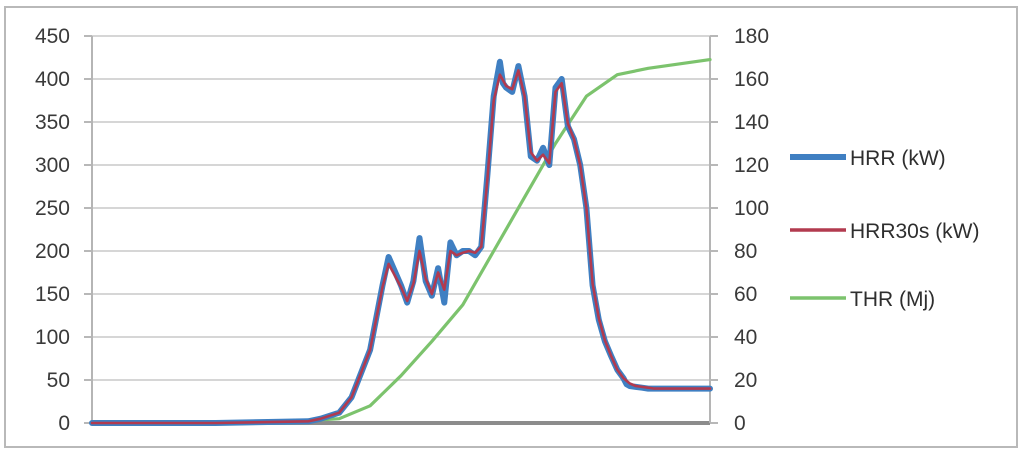 This screenshot has width=1024, height=452. I want to click on right-tick-label: 140, so click(751, 122).